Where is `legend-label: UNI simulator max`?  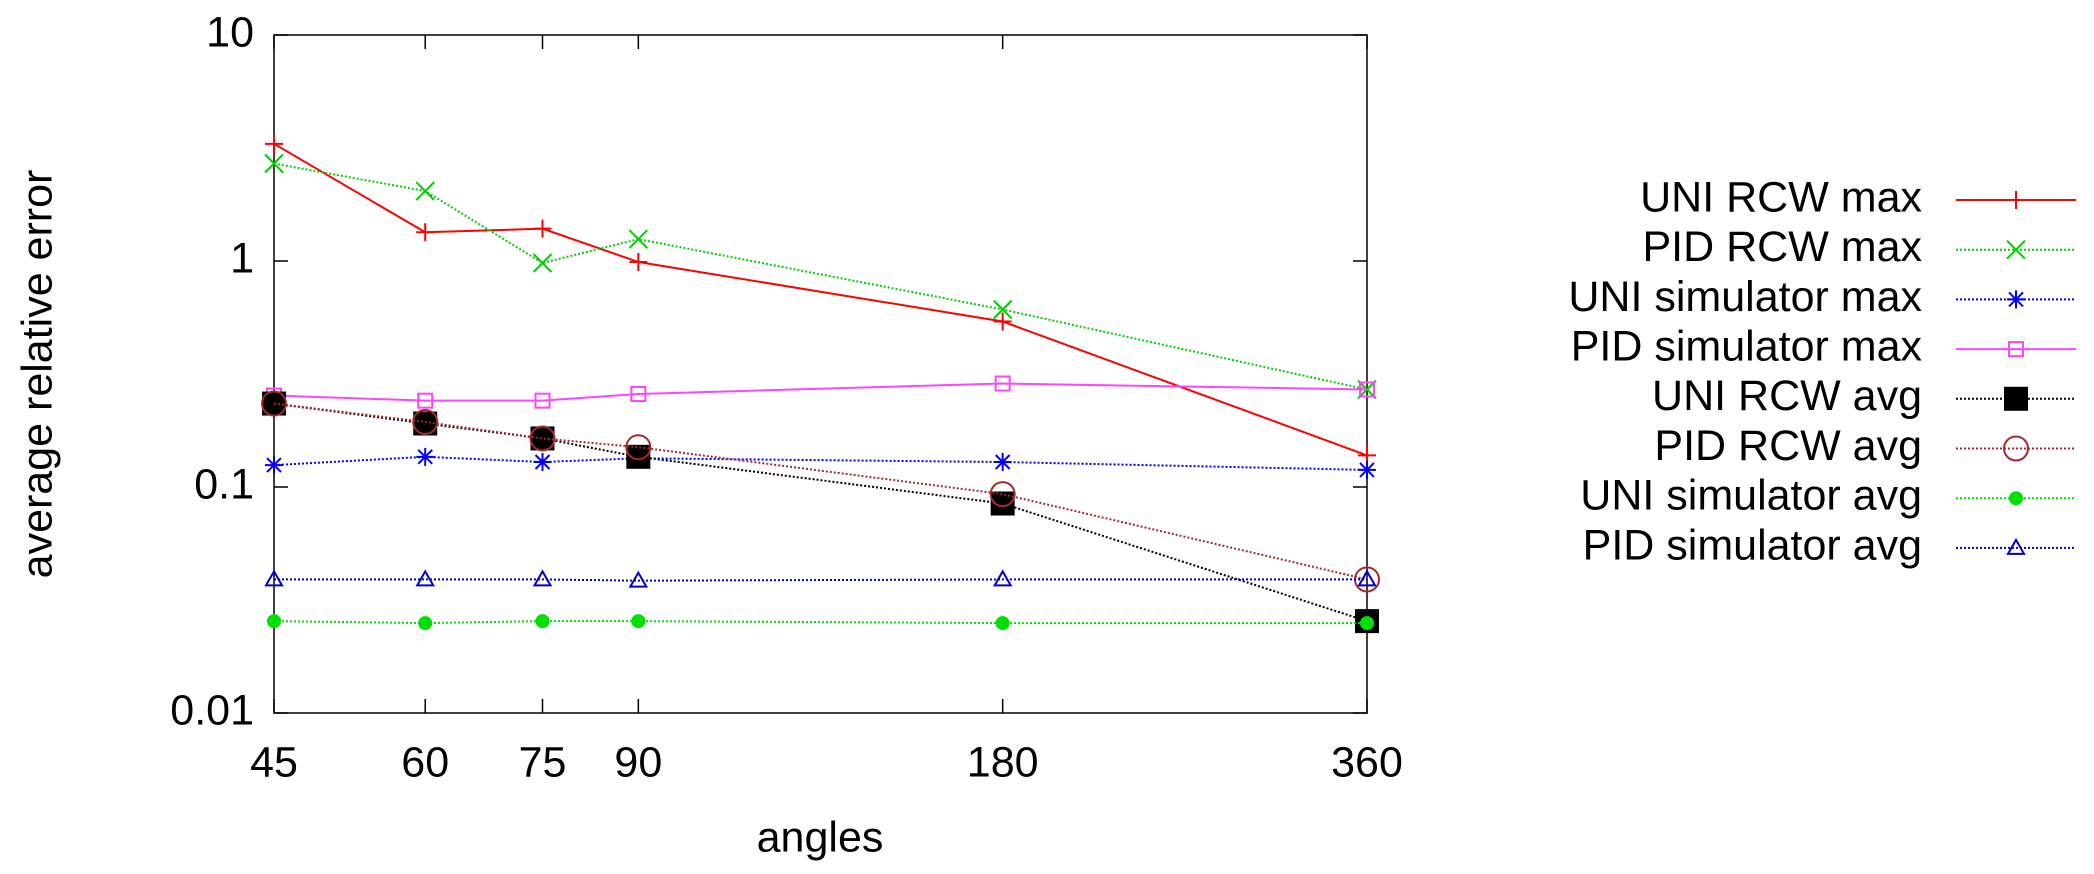 legend-label: UNI simulator max is located at coordinates (1745, 297).